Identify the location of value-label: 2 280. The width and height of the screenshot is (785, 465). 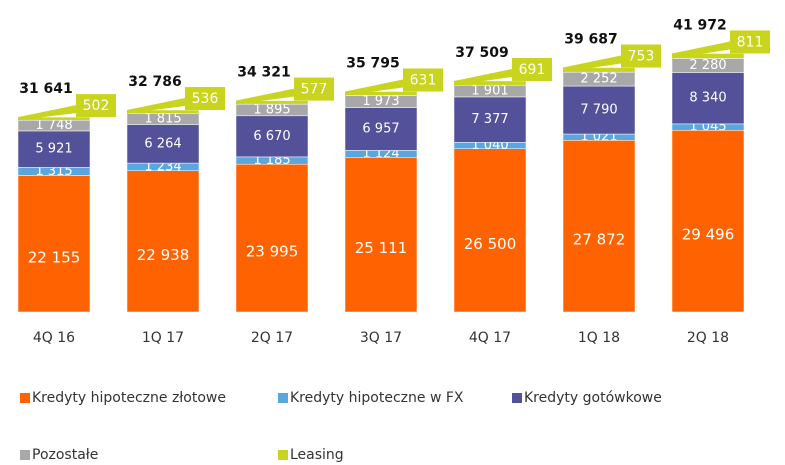
(707, 65).